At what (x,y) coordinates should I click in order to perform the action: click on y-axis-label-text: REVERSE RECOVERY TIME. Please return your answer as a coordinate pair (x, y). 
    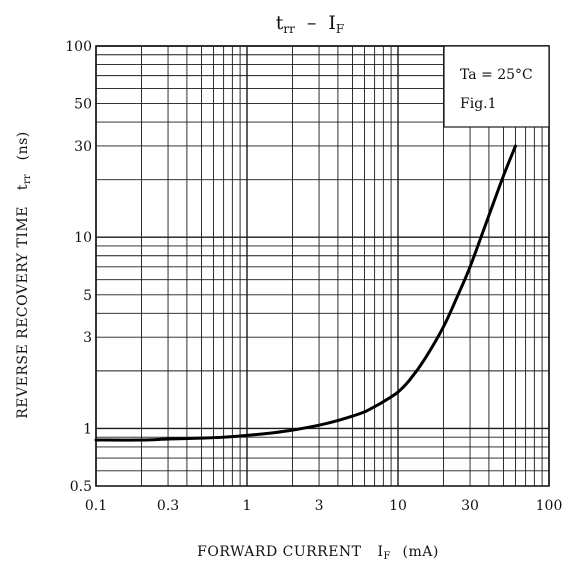
    Looking at the image, I should click on (23, 312).